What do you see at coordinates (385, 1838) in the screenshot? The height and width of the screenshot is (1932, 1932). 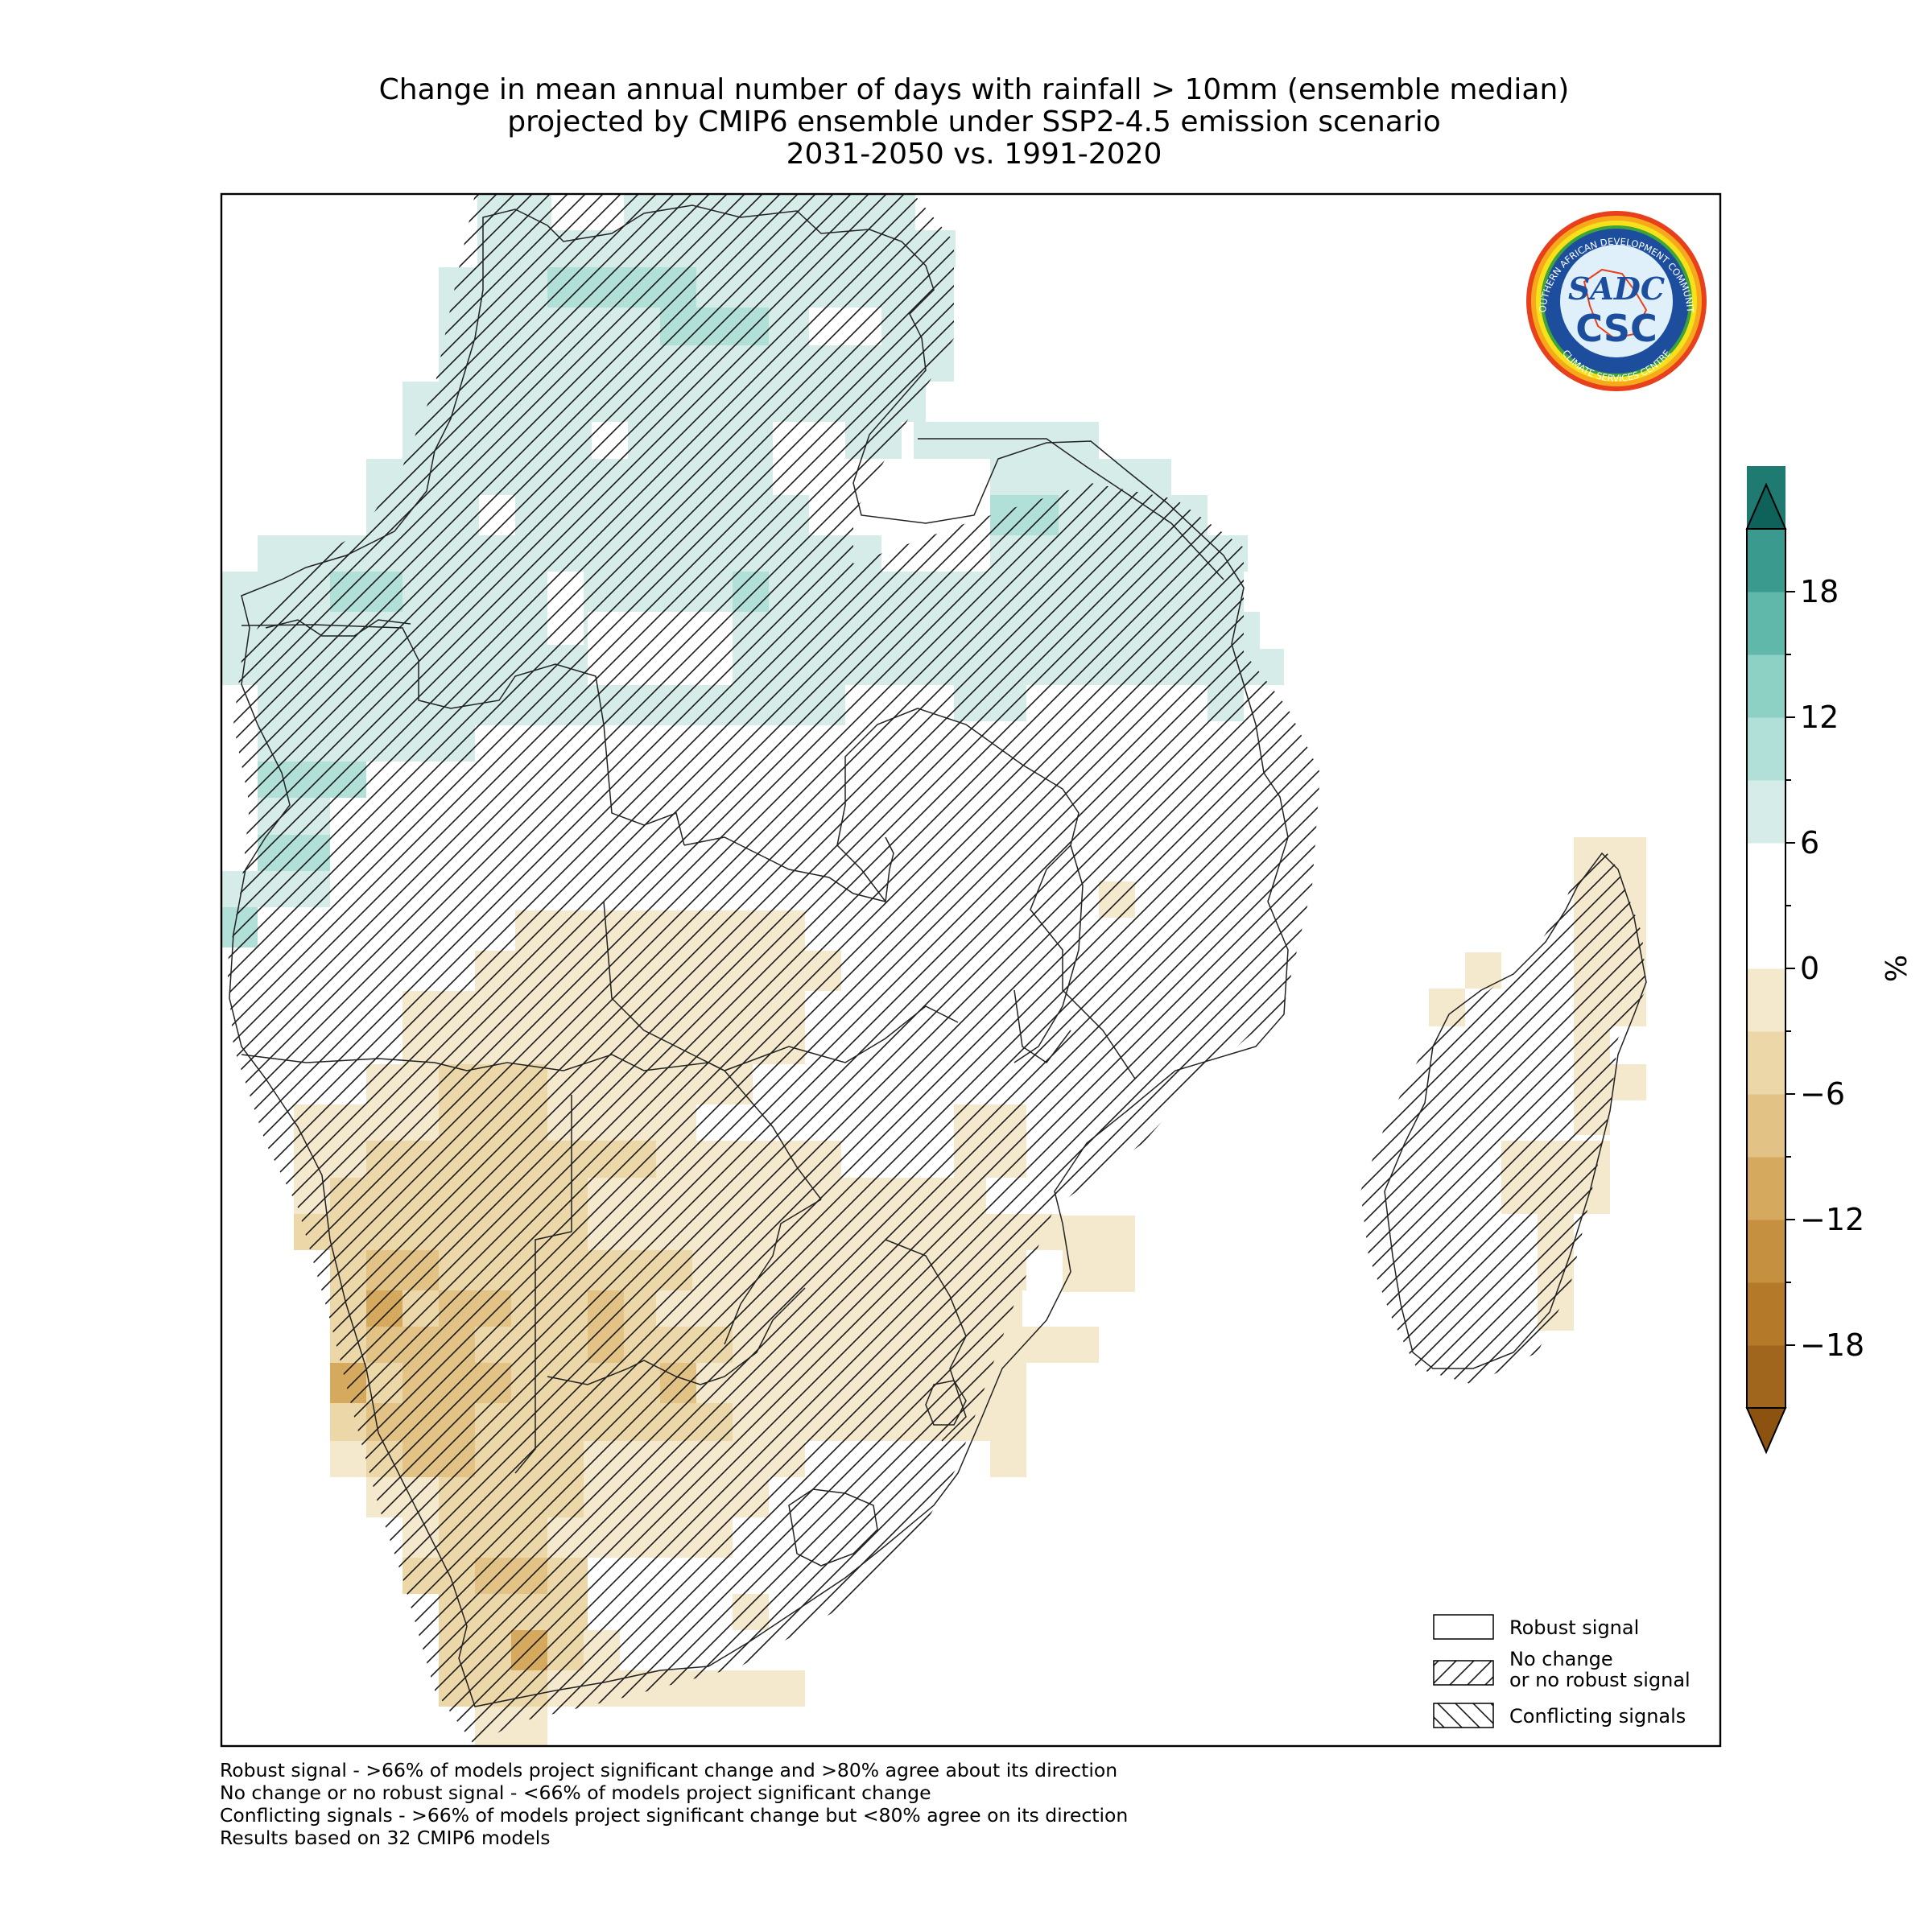 I see `footnote-models: Results based on 32 CMIP6 models` at bounding box center [385, 1838].